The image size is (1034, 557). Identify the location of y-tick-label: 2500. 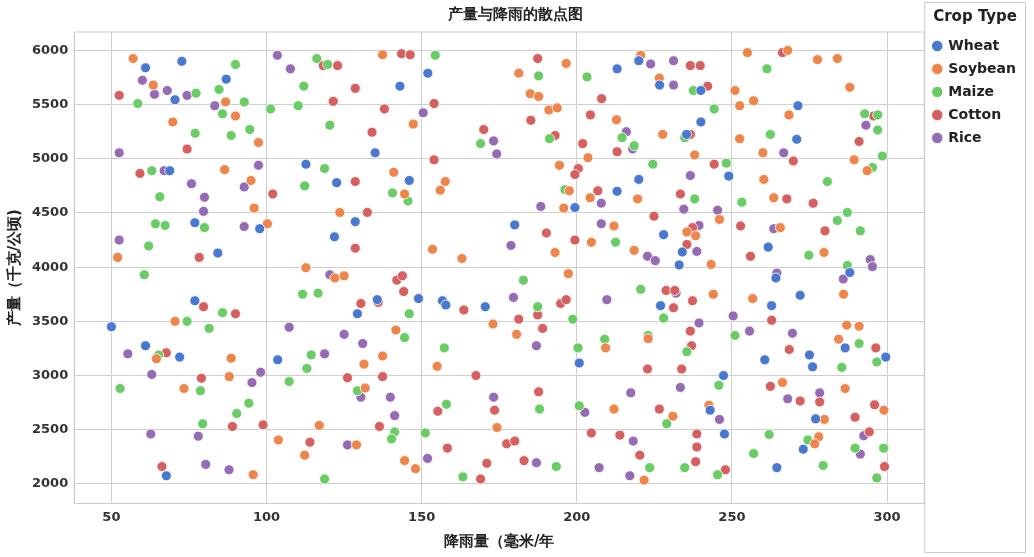
(50, 429).